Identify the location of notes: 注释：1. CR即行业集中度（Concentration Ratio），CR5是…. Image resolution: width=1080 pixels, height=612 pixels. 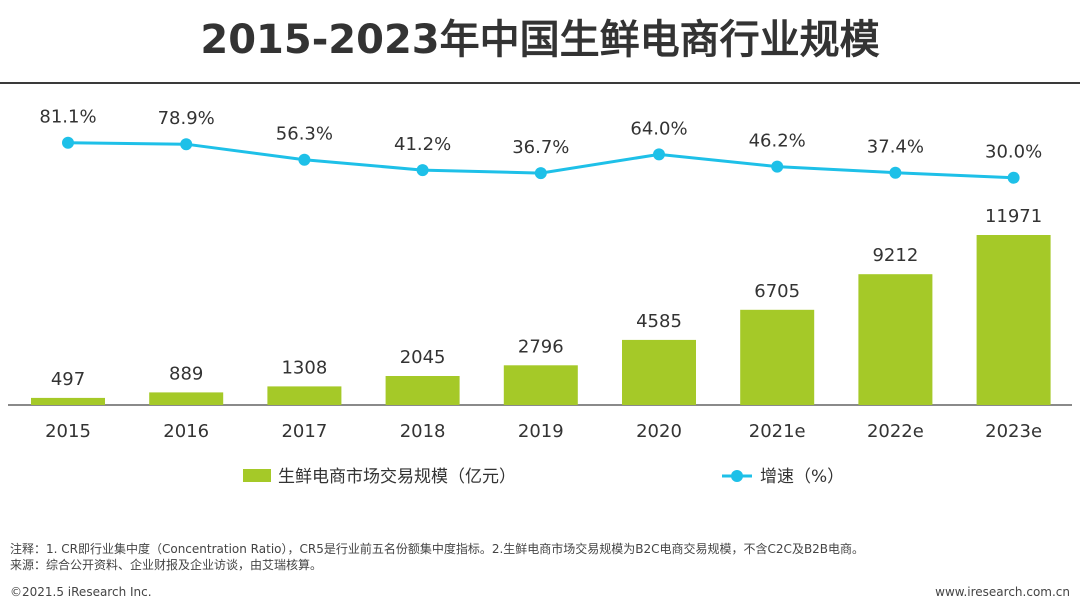
(540, 557).